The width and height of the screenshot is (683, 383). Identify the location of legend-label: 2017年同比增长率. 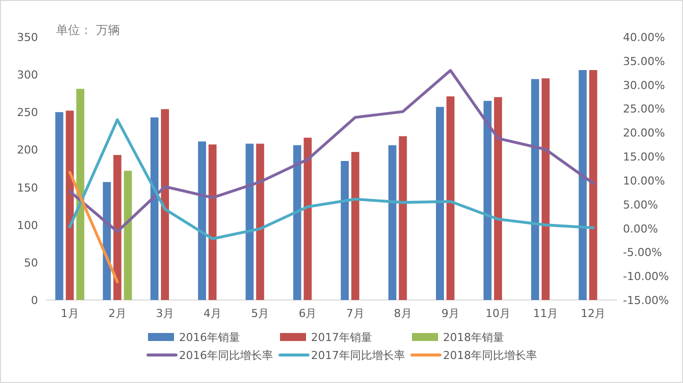
(358, 355).